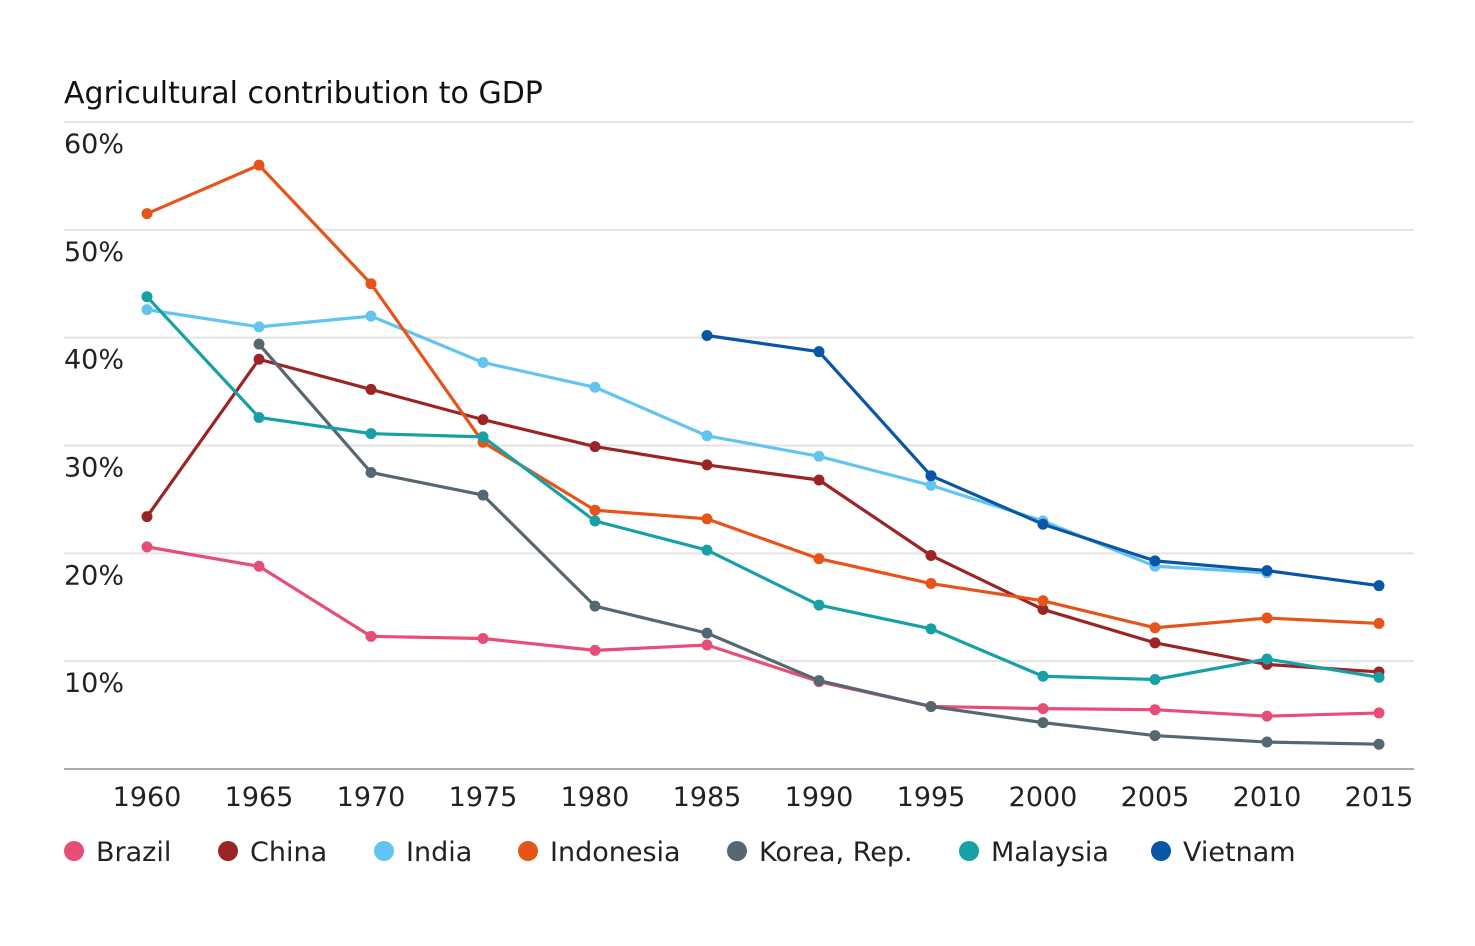  Describe the element at coordinates (1155, 643) in the screenshot. I see `data-point-china-2005` at that location.